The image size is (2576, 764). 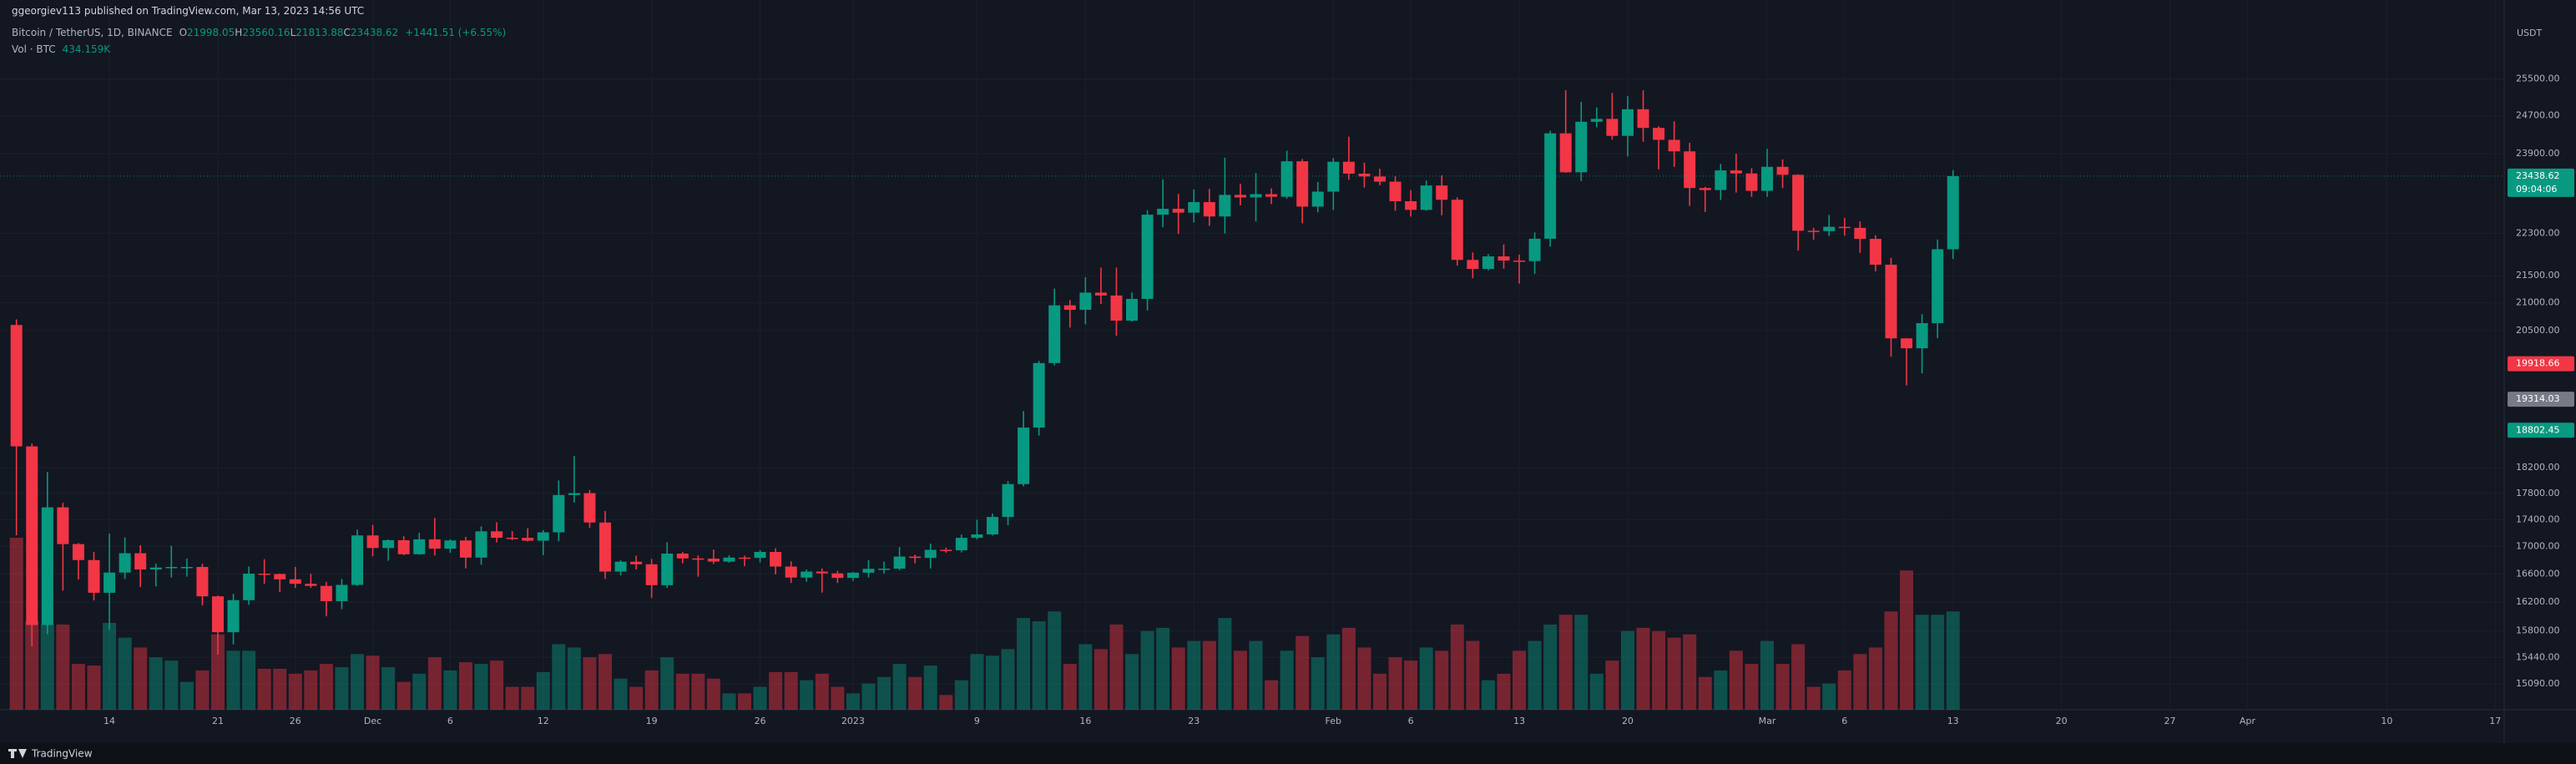 What do you see at coordinates (2538, 175) in the screenshot?
I see `price-label: 23438.62` at bounding box center [2538, 175].